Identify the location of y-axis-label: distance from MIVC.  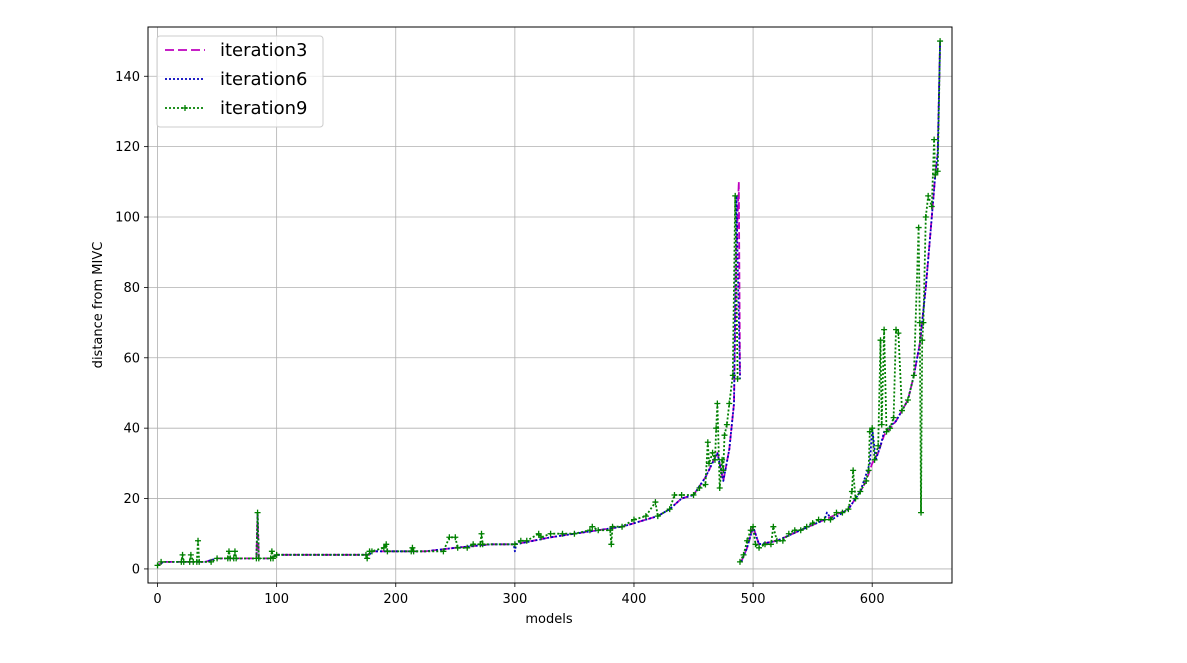
(98, 305).